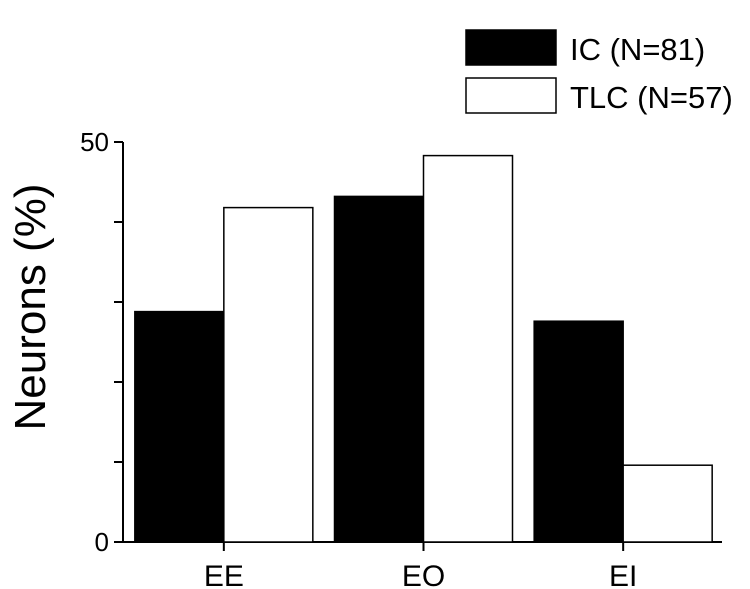 The height and width of the screenshot is (589, 750). What do you see at coordinates (30, 307) in the screenshot?
I see `y-axis-title: Neurons (%)` at bounding box center [30, 307].